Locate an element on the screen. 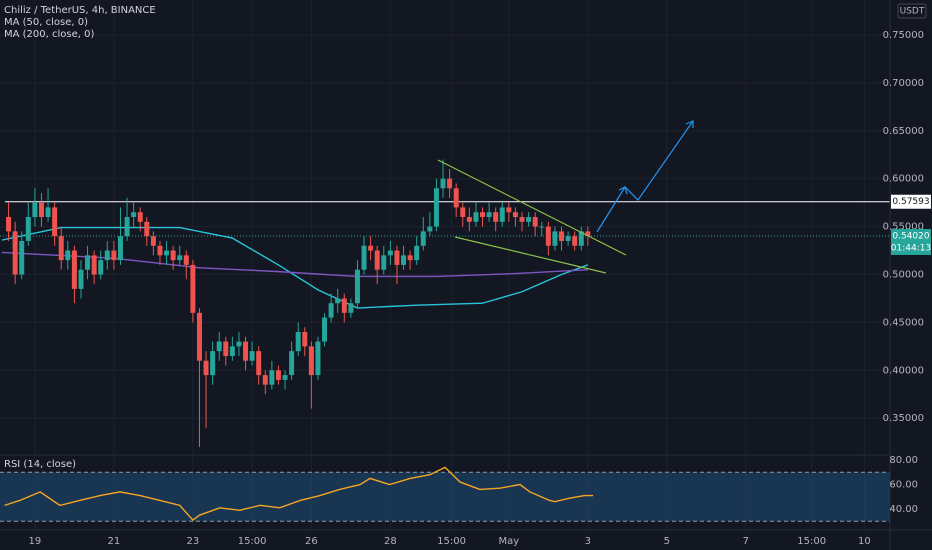  x-tick-label: 7 is located at coordinates (746, 541).